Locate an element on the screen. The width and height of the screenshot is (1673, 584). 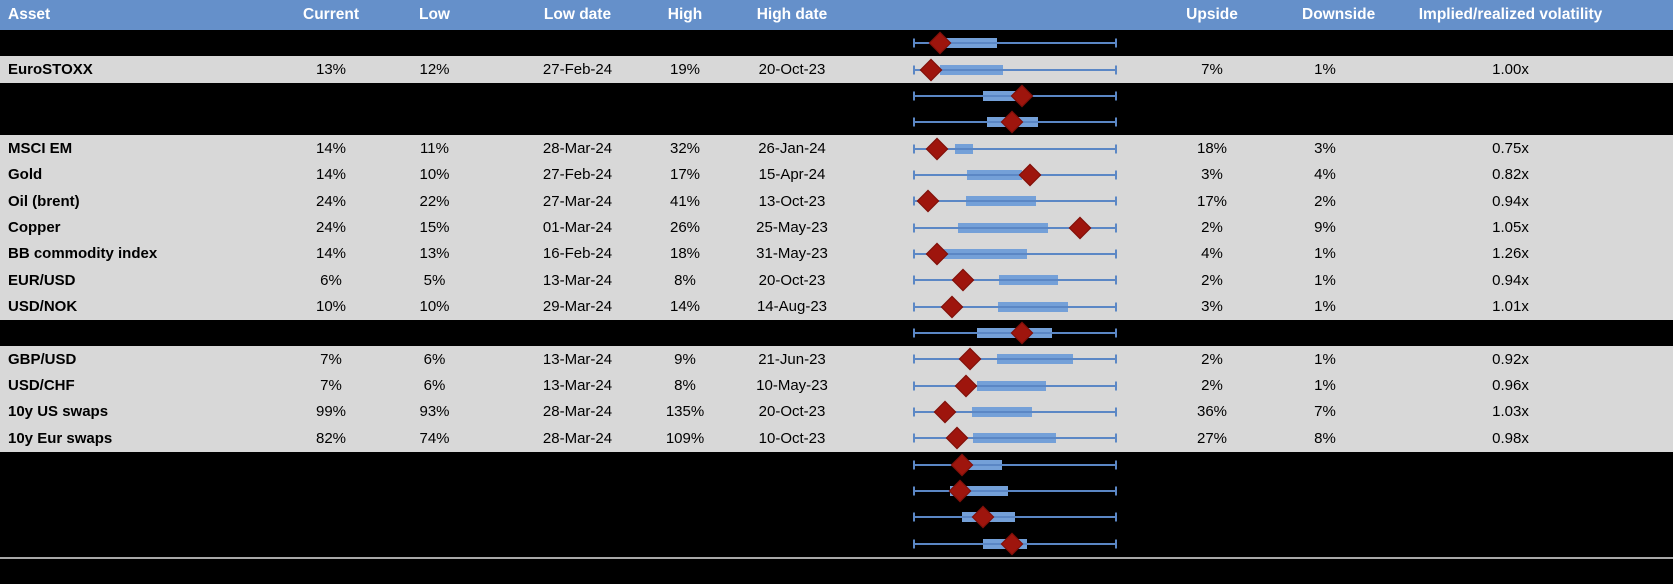
asset-cell: 10y US swaps is located at coordinates (58, 412).